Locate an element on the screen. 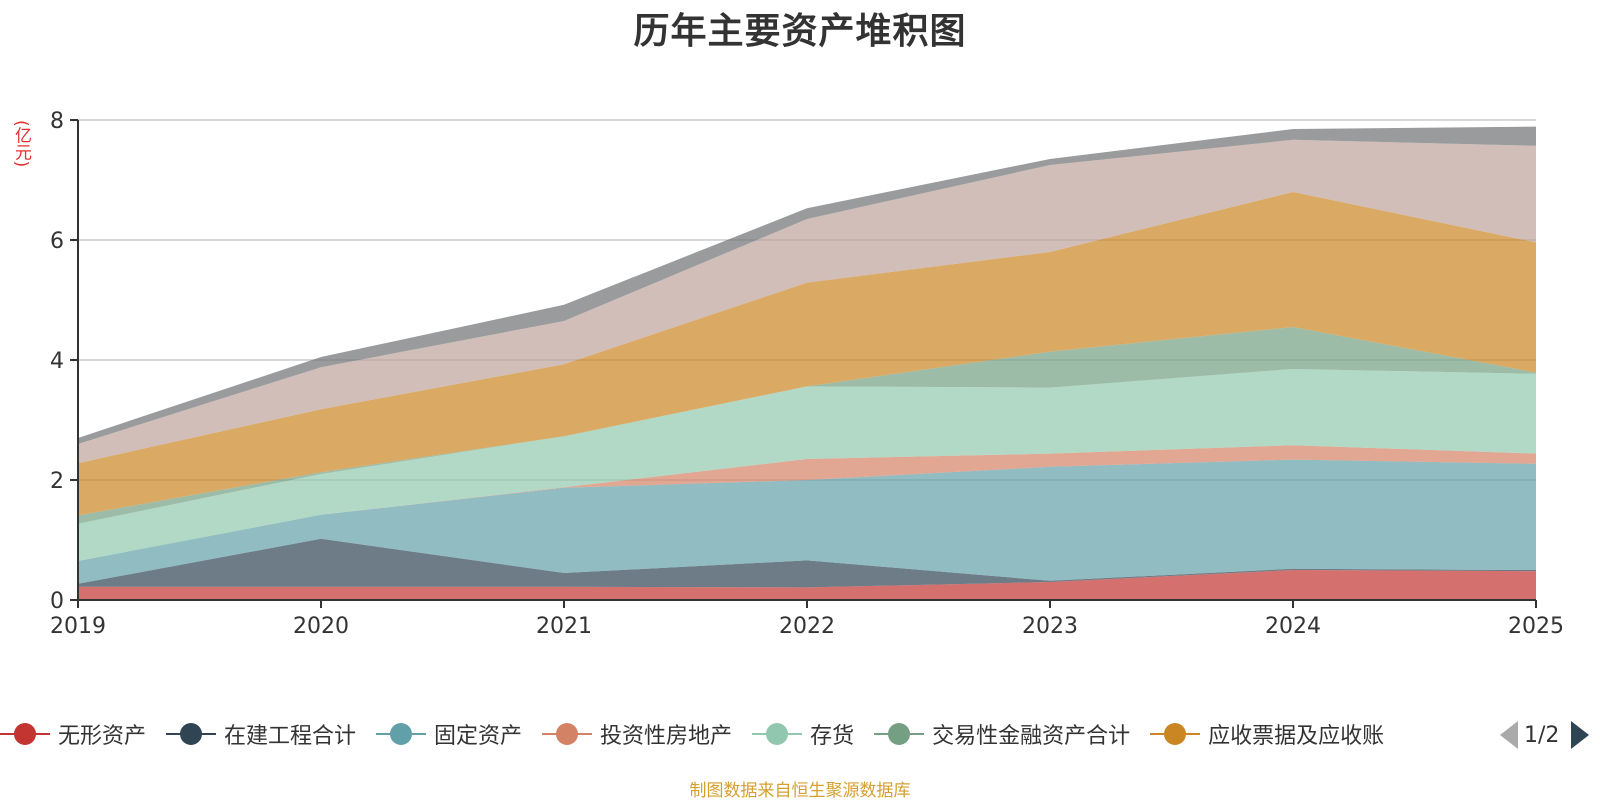  legend-label: 存货 is located at coordinates (832, 736).